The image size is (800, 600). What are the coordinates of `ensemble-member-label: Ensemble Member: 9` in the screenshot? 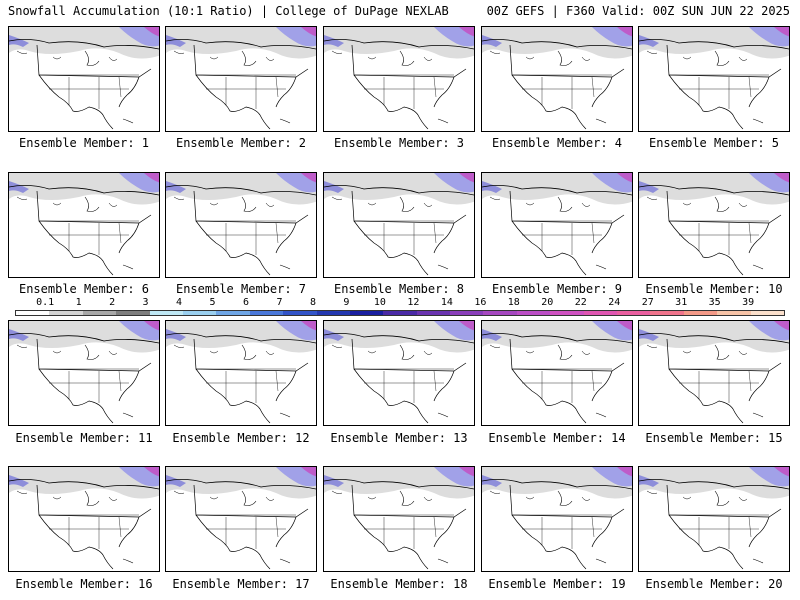 It's located at (557, 289).